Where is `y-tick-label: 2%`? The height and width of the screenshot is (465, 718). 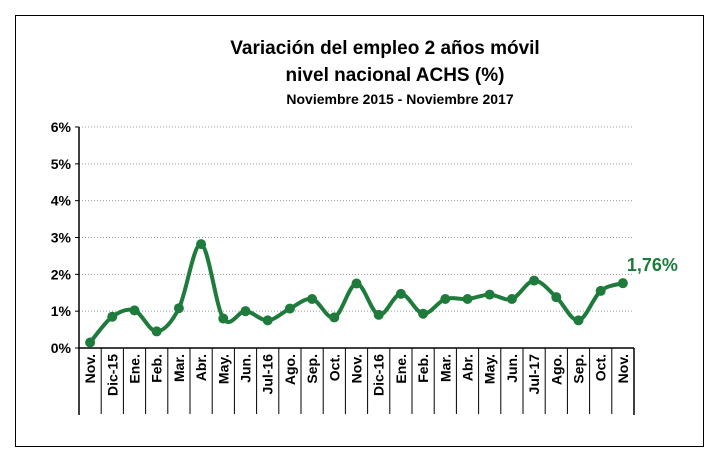 y-tick-label: 2% is located at coordinates (61, 274).